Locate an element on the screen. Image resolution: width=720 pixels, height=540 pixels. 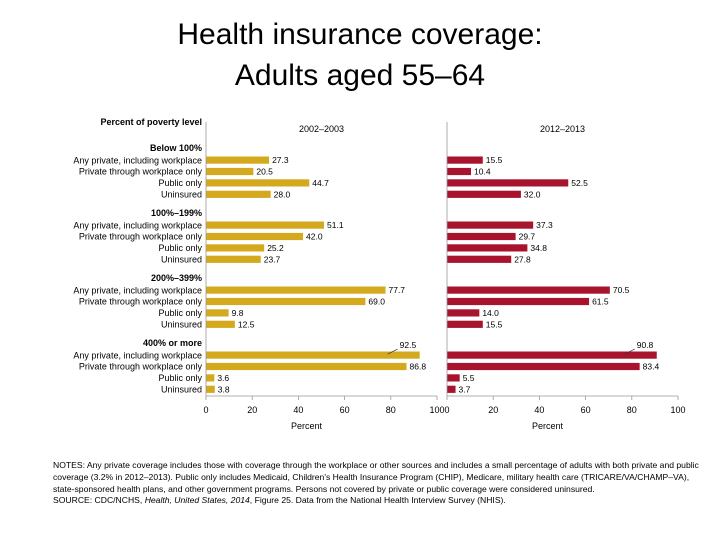
data-label: 52.5 is located at coordinates (579, 183).